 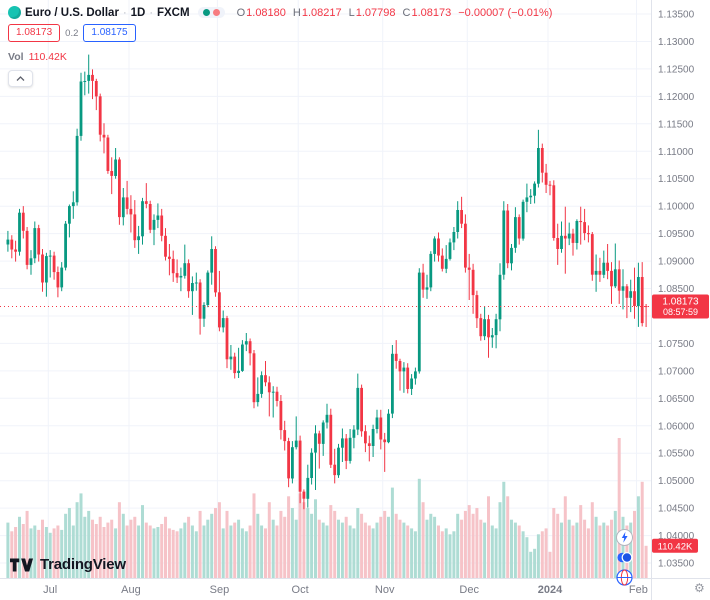 What do you see at coordinates (676, 69) in the screenshot?
I see `price-axis-label: 1.12500` at bounding box center [676, 69].